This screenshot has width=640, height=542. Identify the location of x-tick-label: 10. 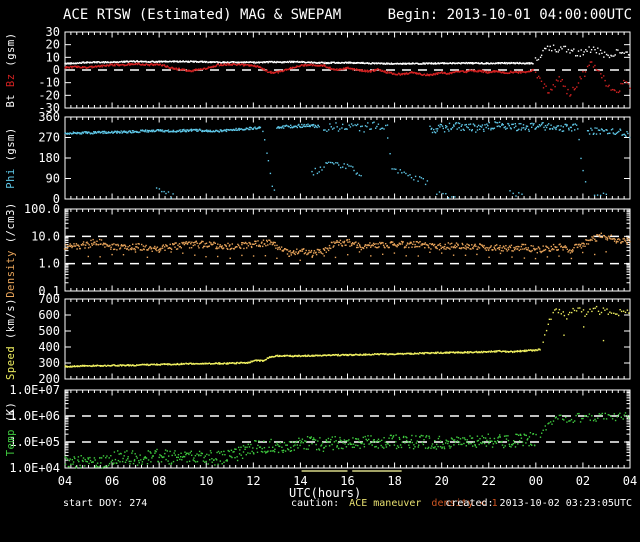
(206, 481).